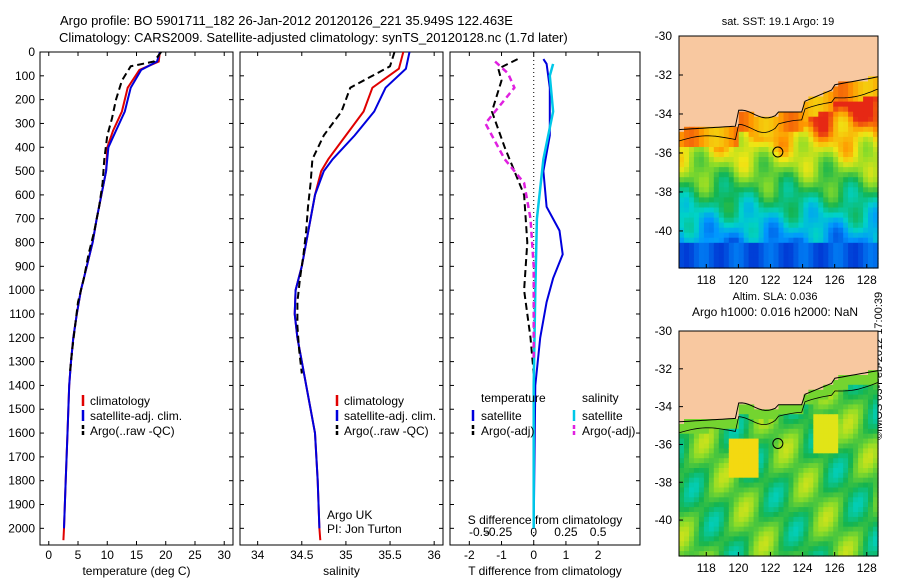  I want to click on y-tick-label: -40, so click(664, 520).